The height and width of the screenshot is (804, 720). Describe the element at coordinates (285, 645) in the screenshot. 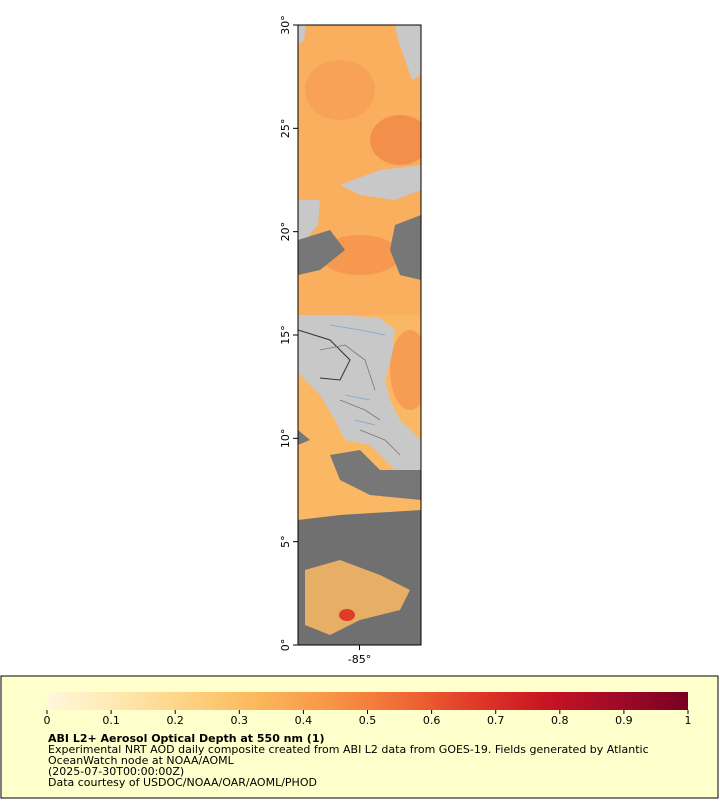

I see `y-tick-label: 0°` at that location.